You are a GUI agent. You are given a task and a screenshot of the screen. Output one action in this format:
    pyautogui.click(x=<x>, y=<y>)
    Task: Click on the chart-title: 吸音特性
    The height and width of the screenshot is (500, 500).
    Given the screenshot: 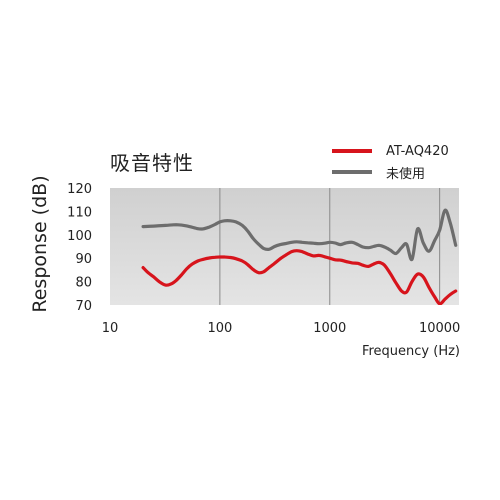 What is the action you would take?
    pyautogui.click(x=152, y=163)
    